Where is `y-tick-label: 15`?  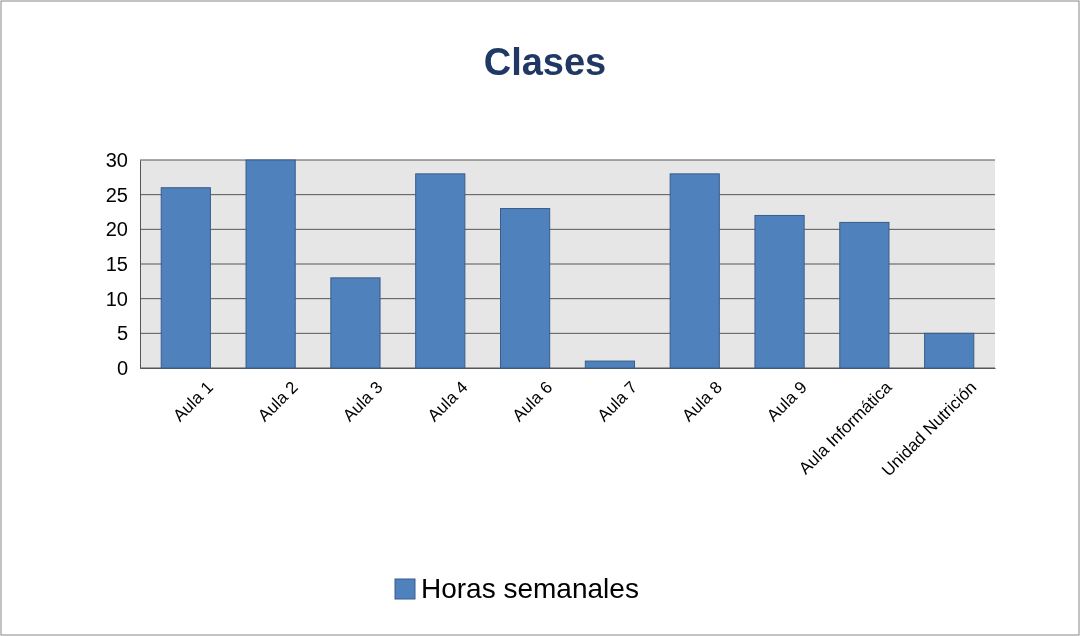
y-tick-label: 15 is located at coordinates (116, 263).